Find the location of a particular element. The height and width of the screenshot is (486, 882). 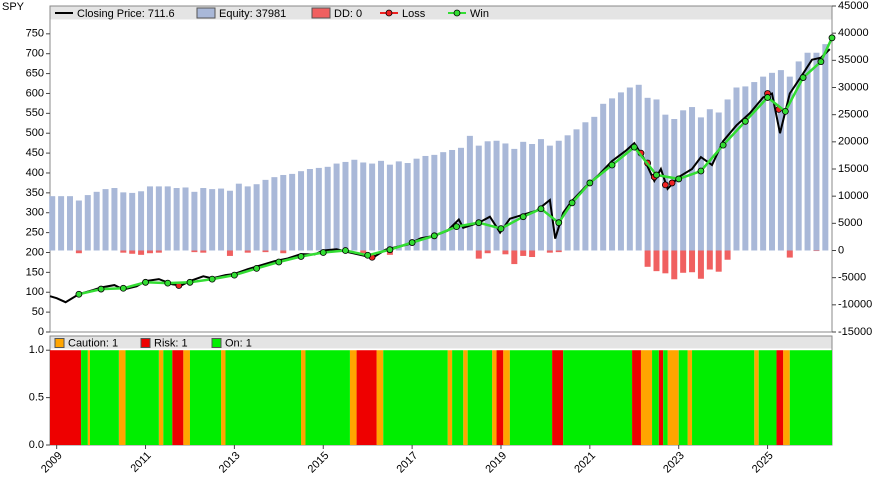

y-tick-label: 150 is located at coordinates (35, 272).